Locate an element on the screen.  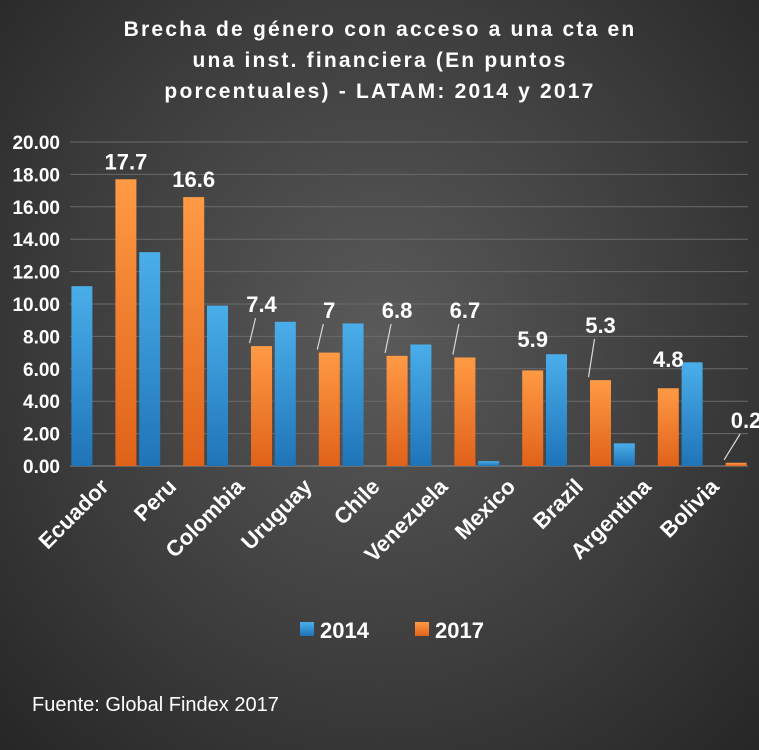
y-tick-label: 2.00 is located at coordinates (41, 435).